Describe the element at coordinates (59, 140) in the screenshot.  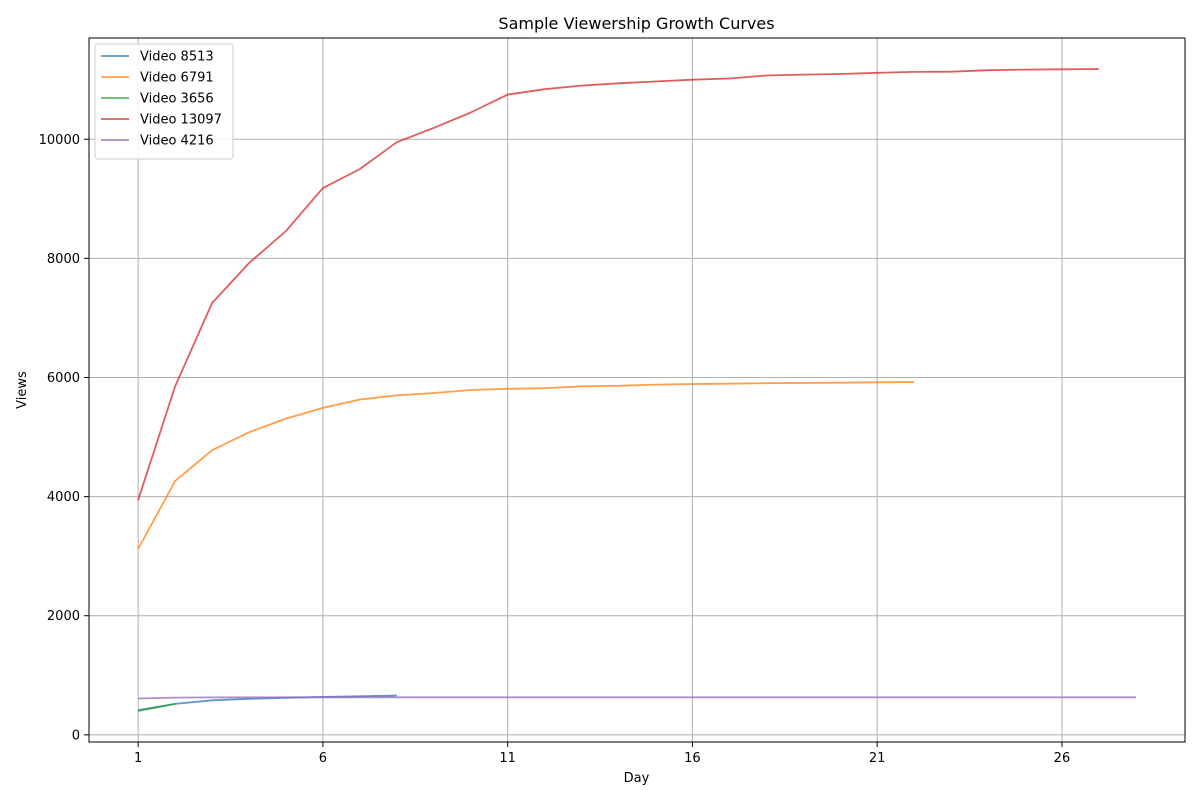
I see `y-tick-label: 10000` at that location.